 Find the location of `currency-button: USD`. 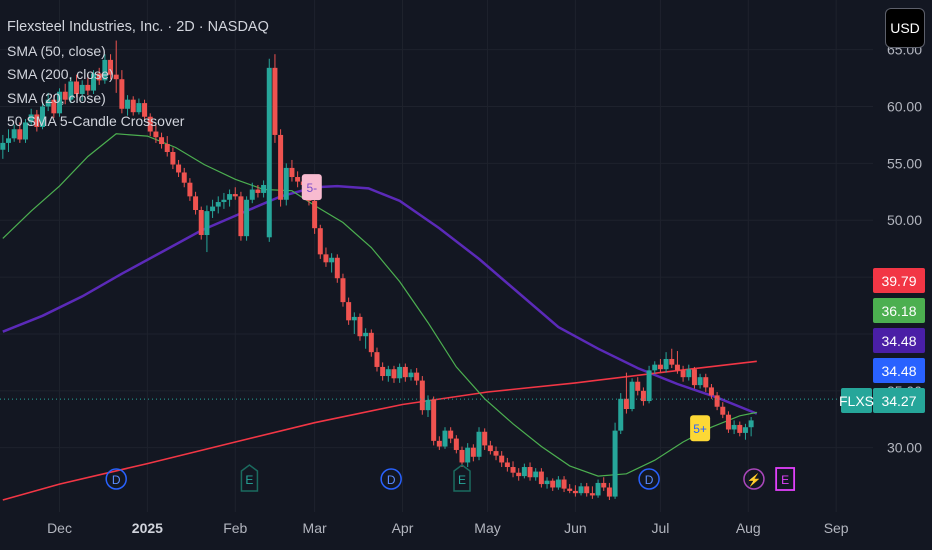

currency-button: USD is located at coordinates (905, 28).